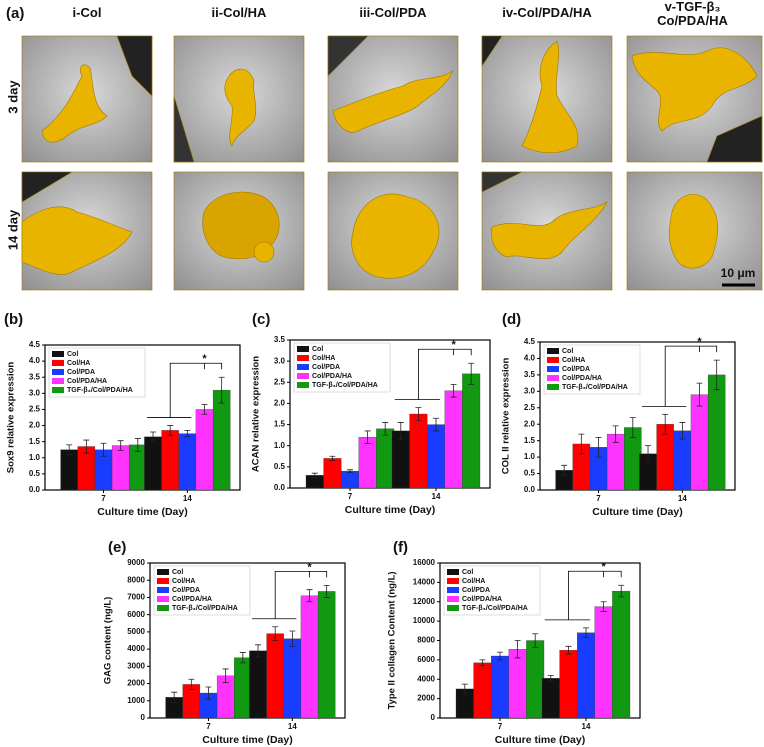  What do you see at coordinates (136, 631) in the screenshot?
I see `y-tick-label: 5000` at bounding box center [136, 631].